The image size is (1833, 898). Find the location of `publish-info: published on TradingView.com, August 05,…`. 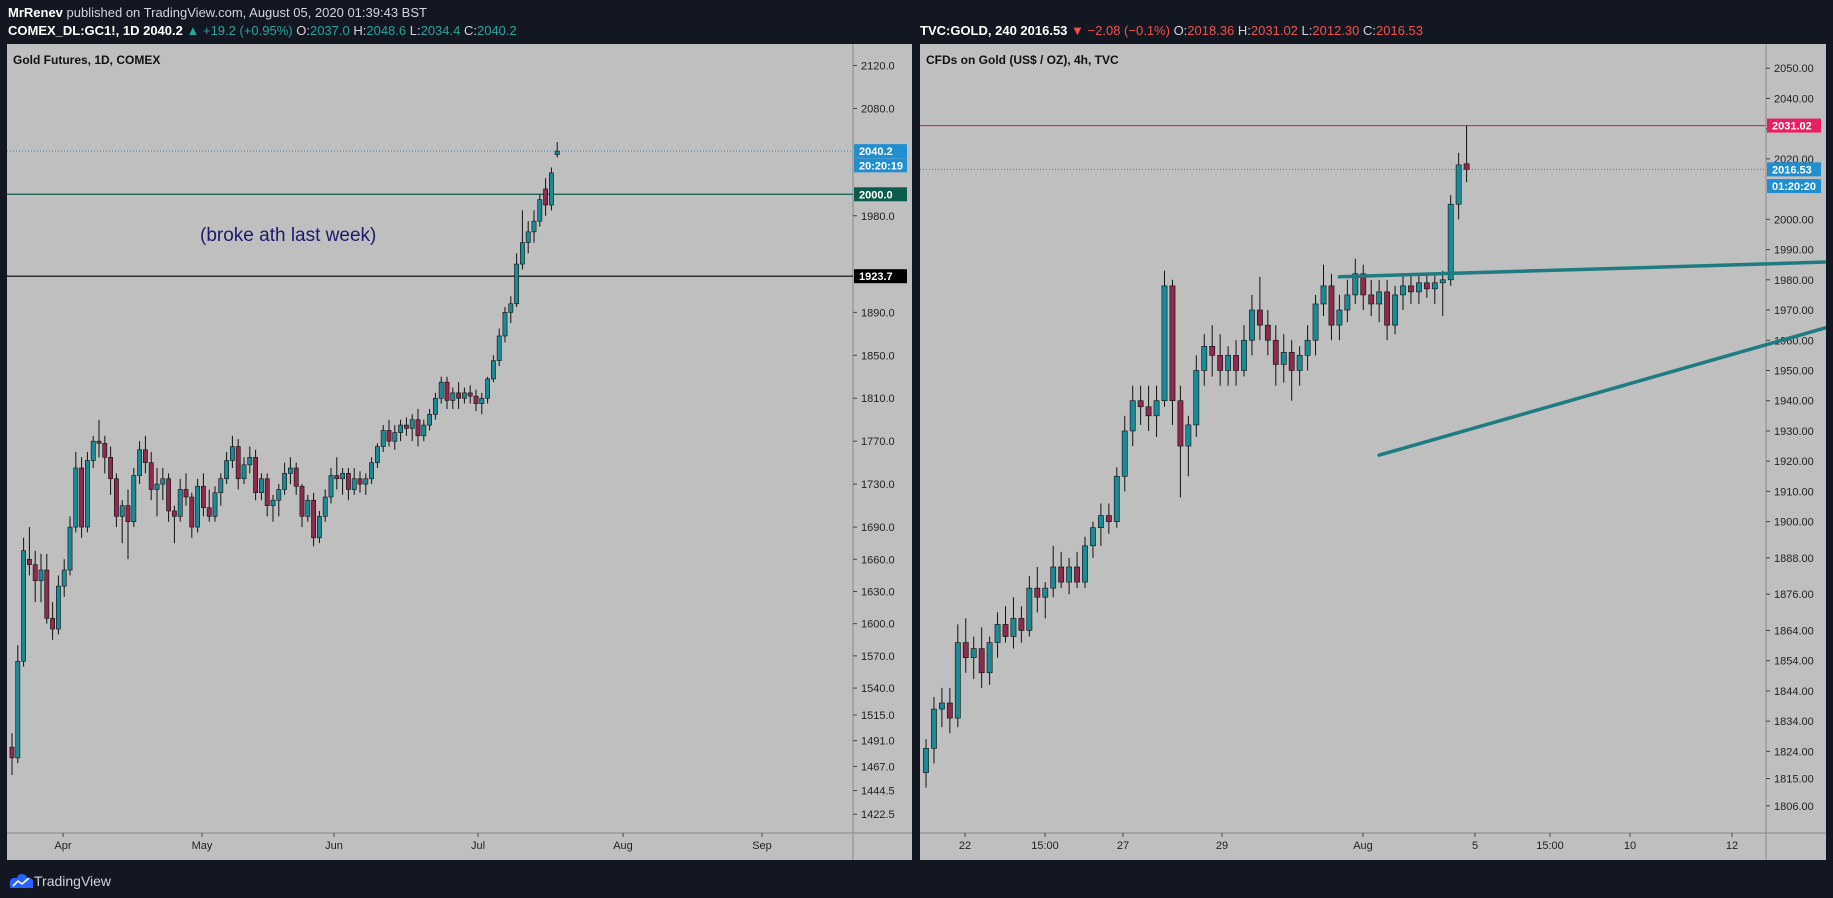

publish-info: published on TradingView.com, August 05,… is located at coordinates (246, 12).